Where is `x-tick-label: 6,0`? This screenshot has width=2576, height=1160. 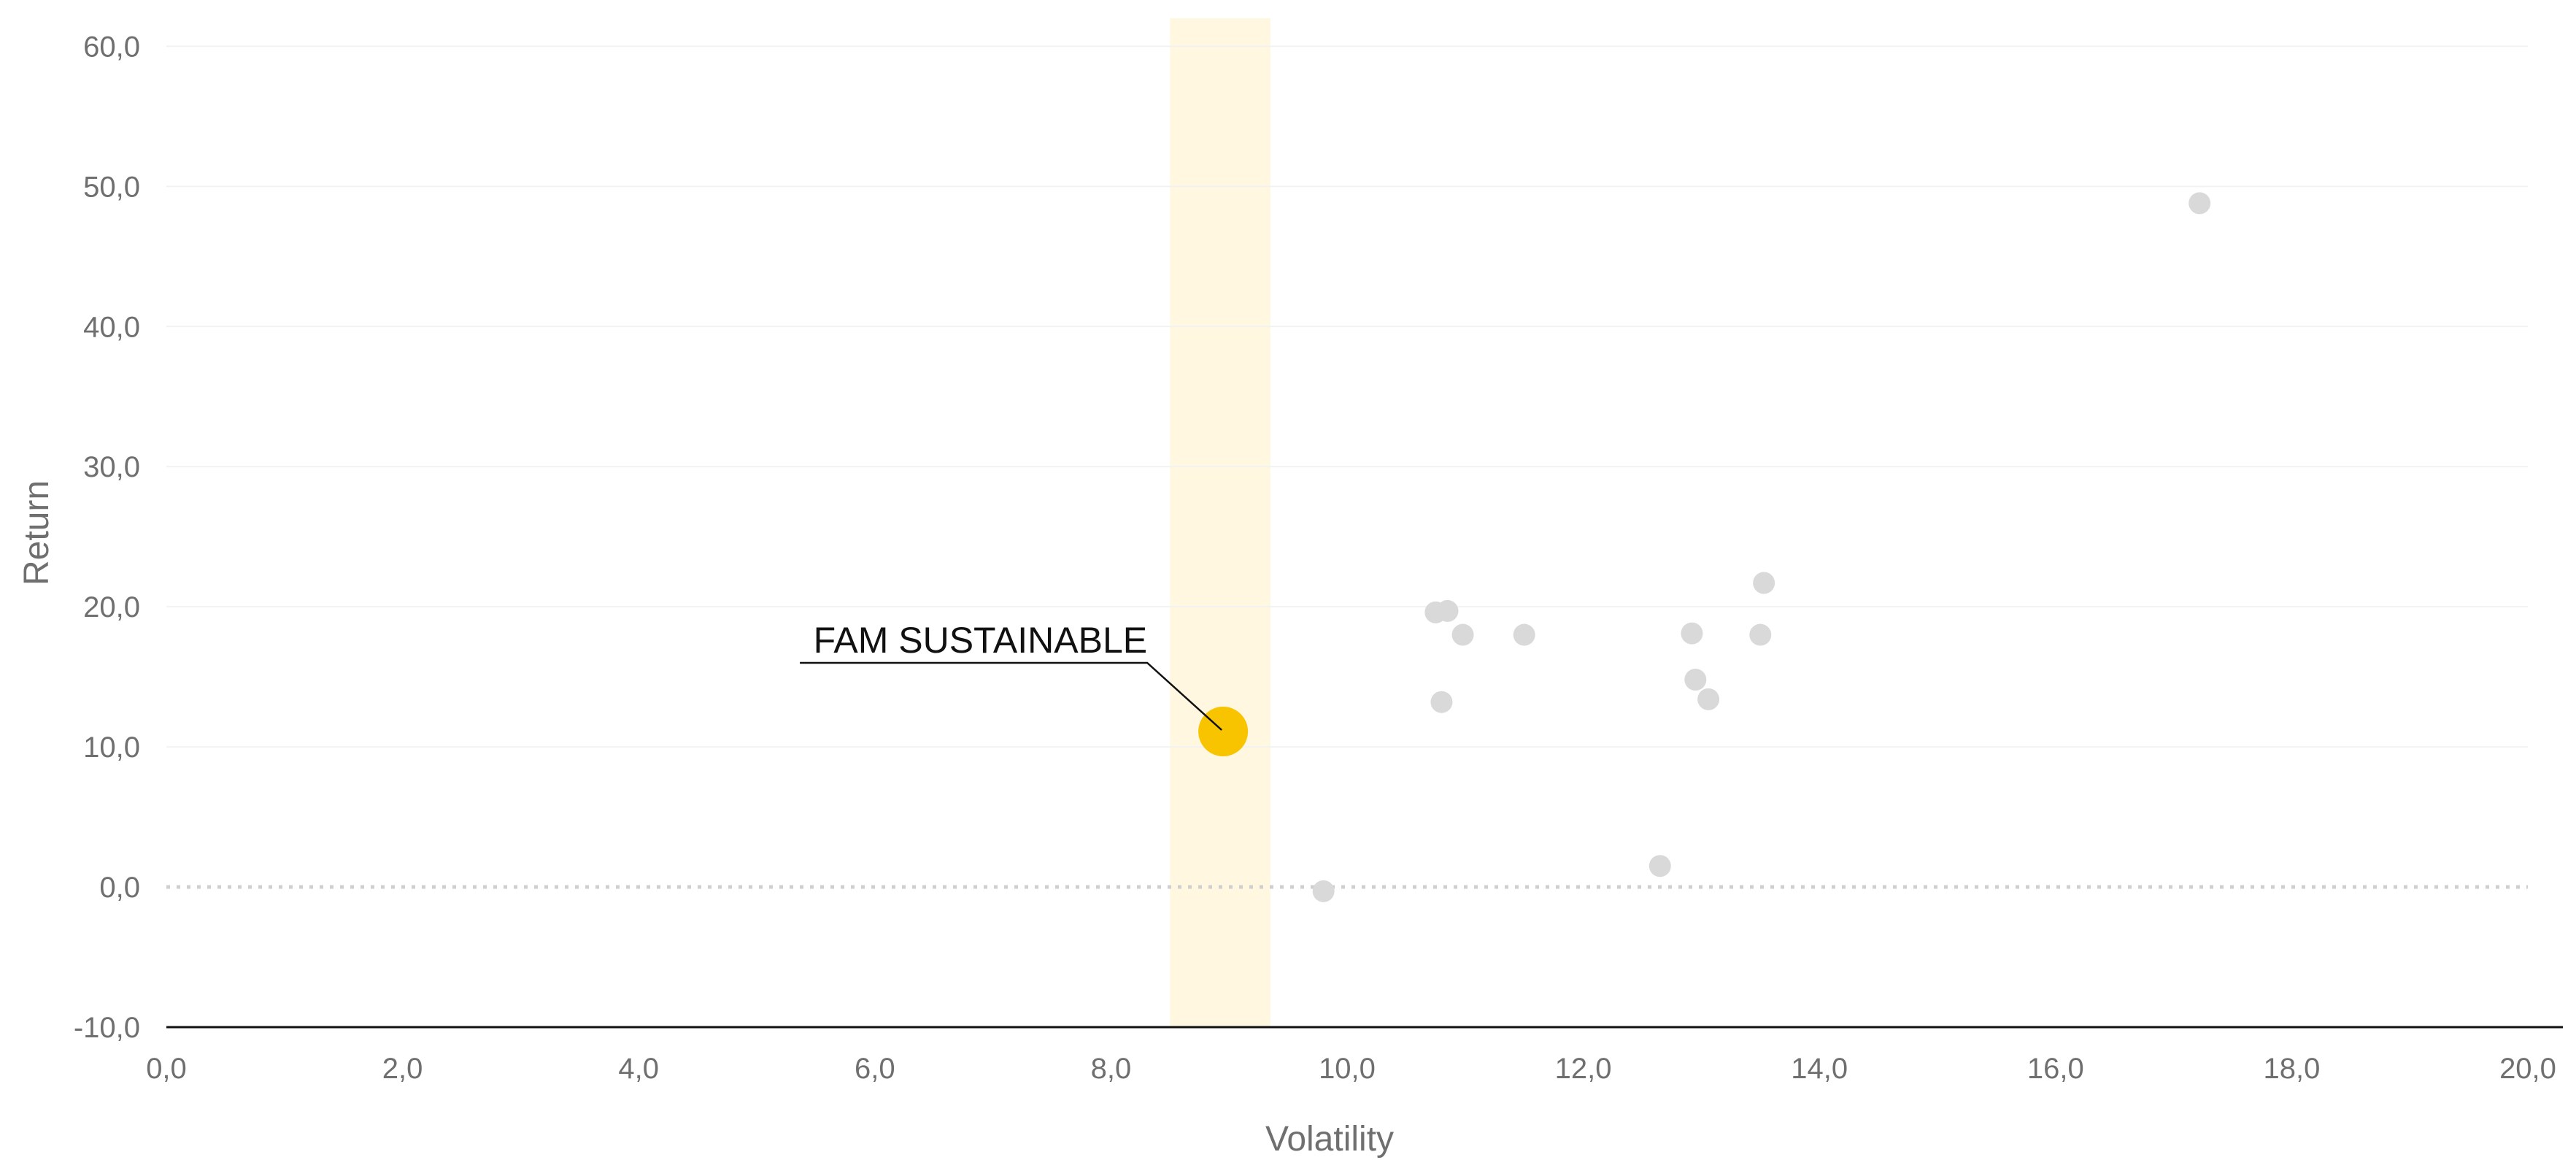 x-tick-label: 6,0 is located at coordinates (875, 1069).